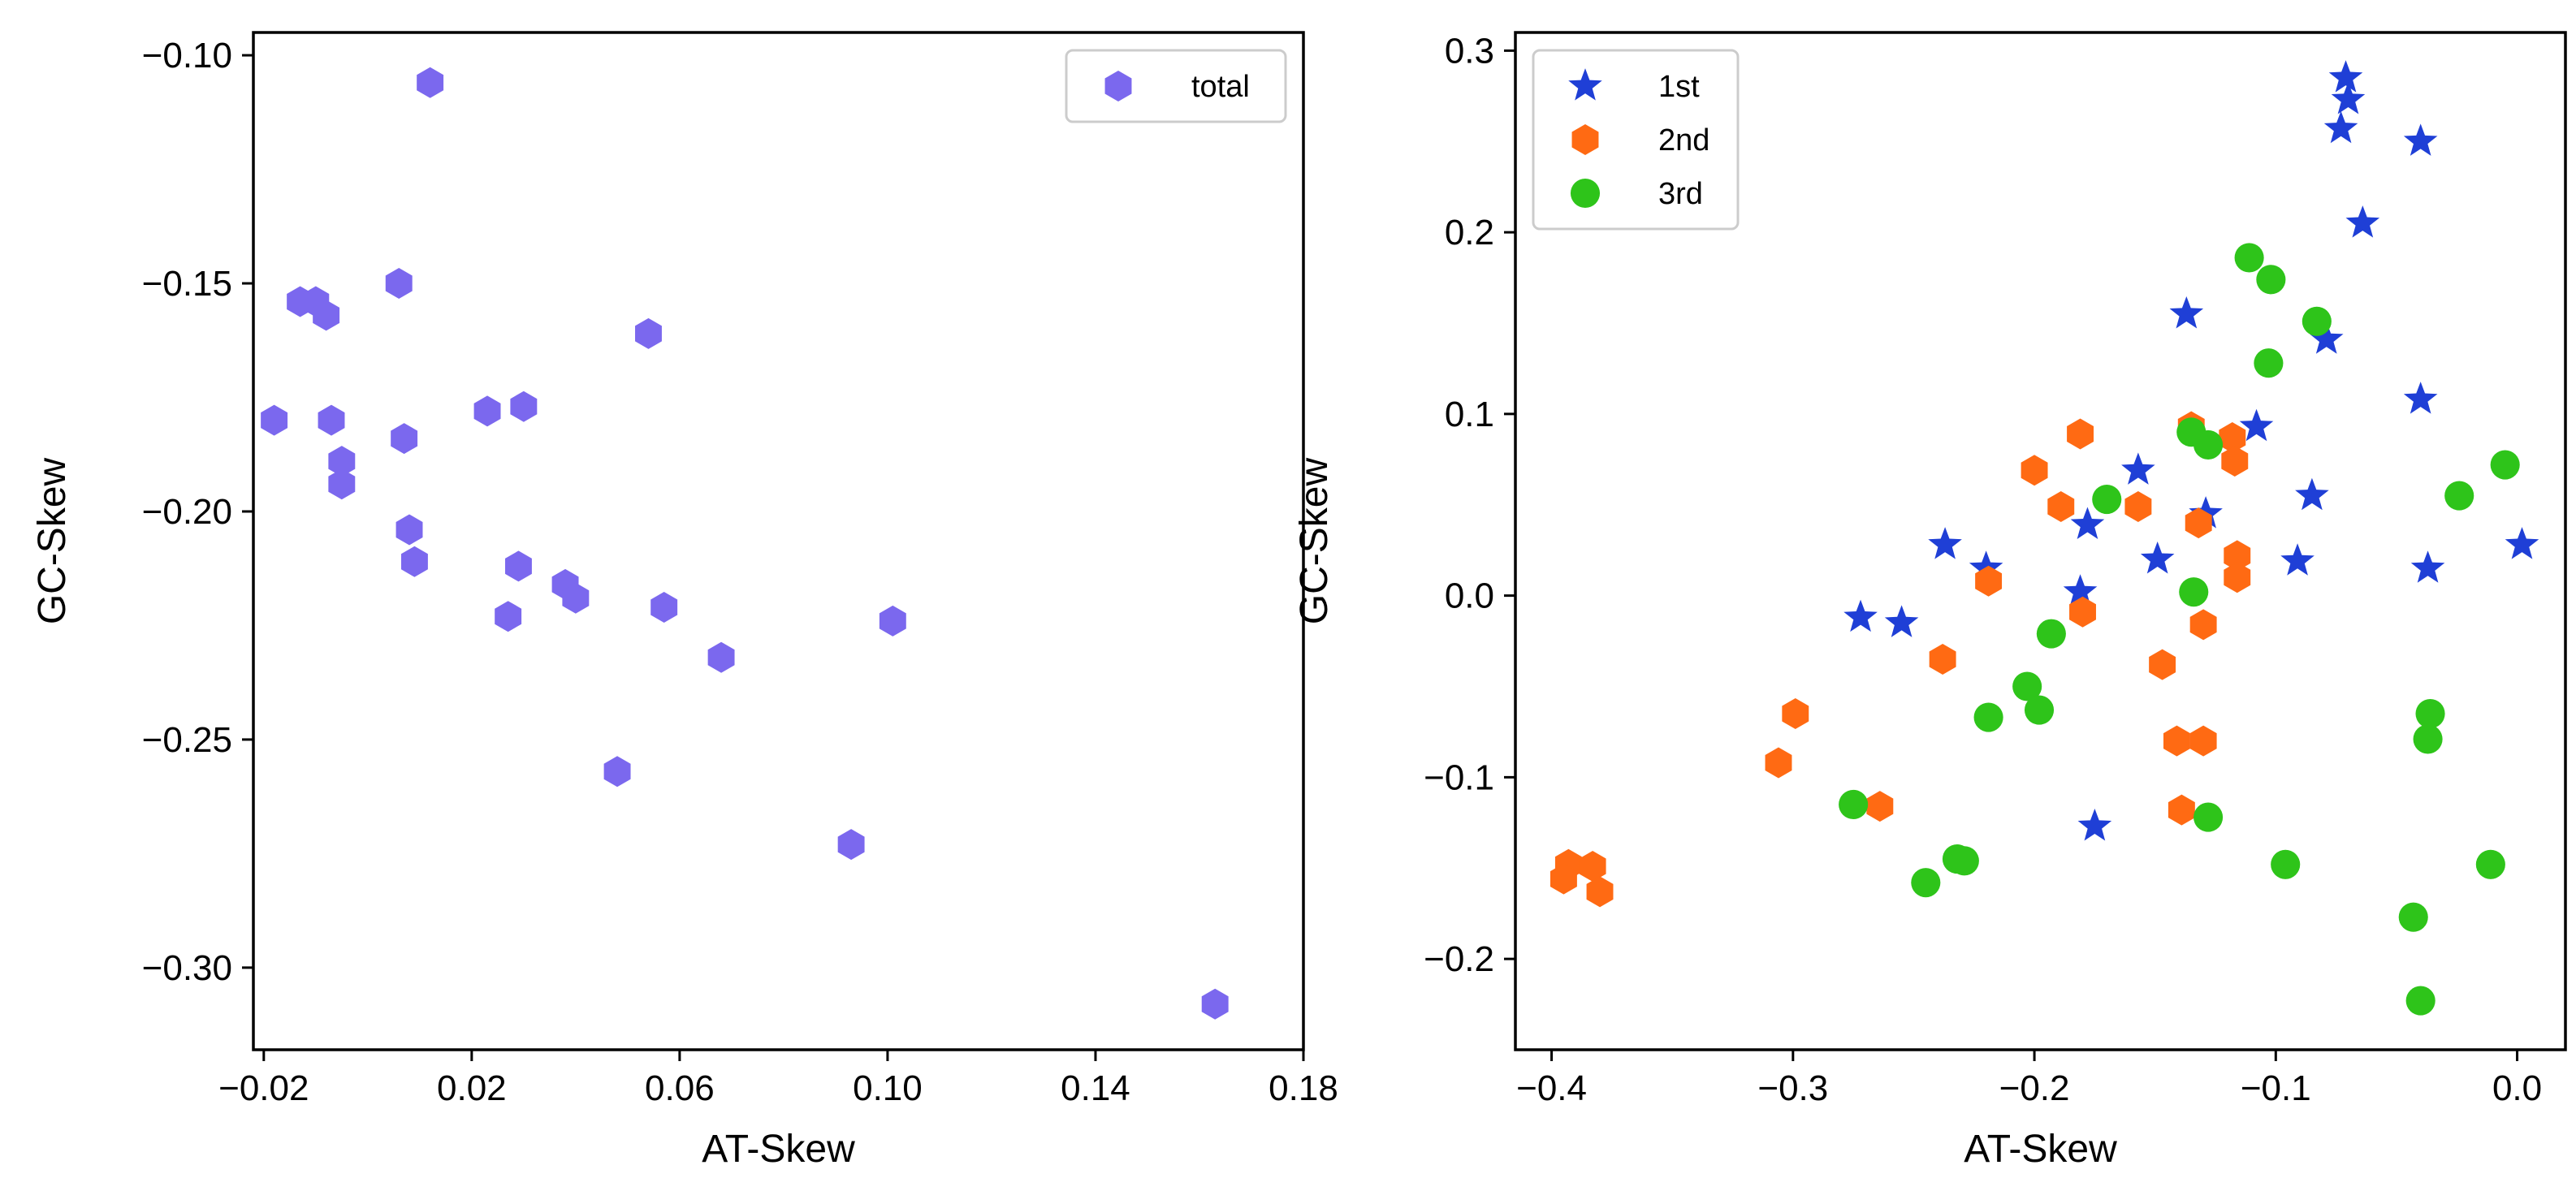 Image resolution: width=2576 pixels, height=1204 pixels. Describe the element at coordinates (187, 512) in the screenshot. I see `y-tick-label: −0.20` at that location.